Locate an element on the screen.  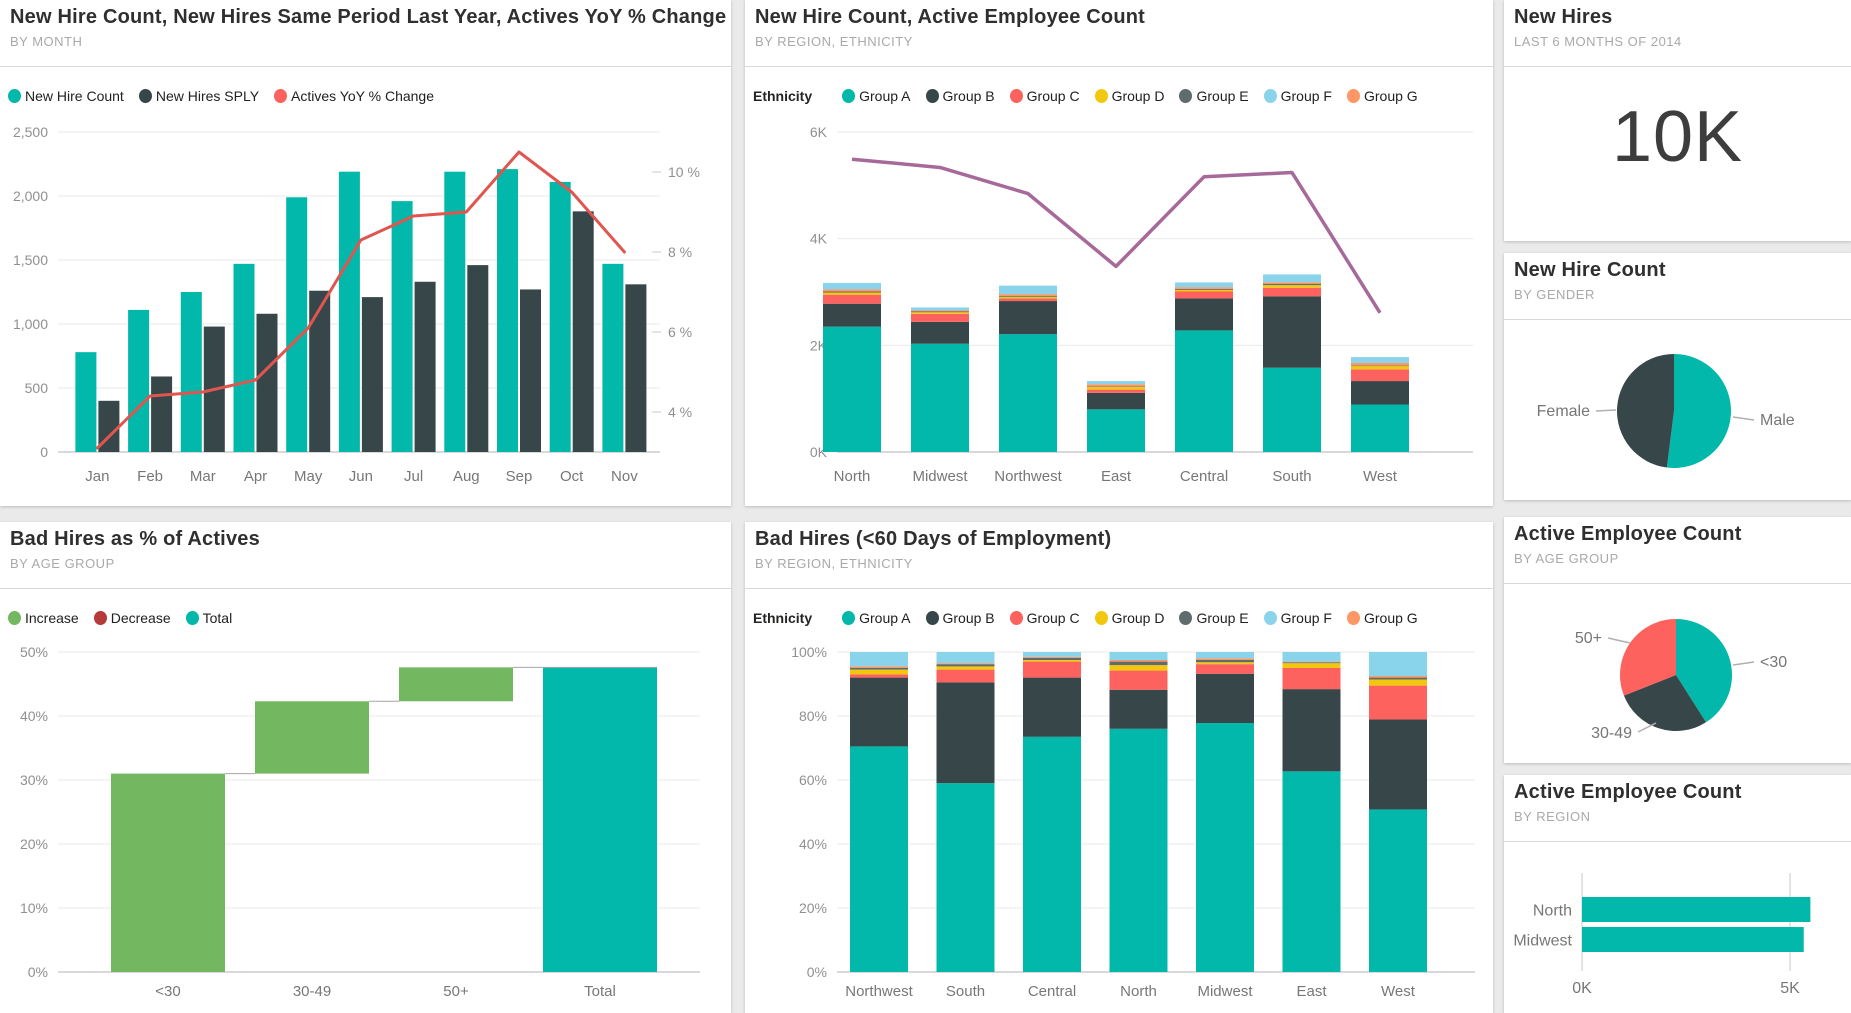
bar-new-hires-sply-apr is located at coordinates (267, 382).